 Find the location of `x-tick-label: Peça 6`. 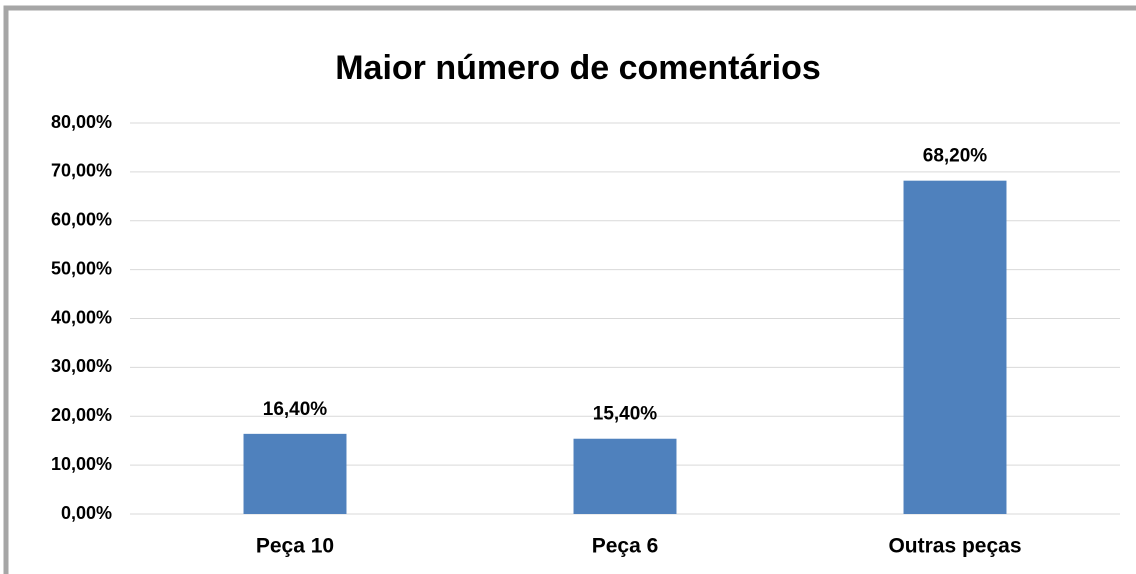

x-tick-label: Peça 6 is located at coordinates (625, 546).